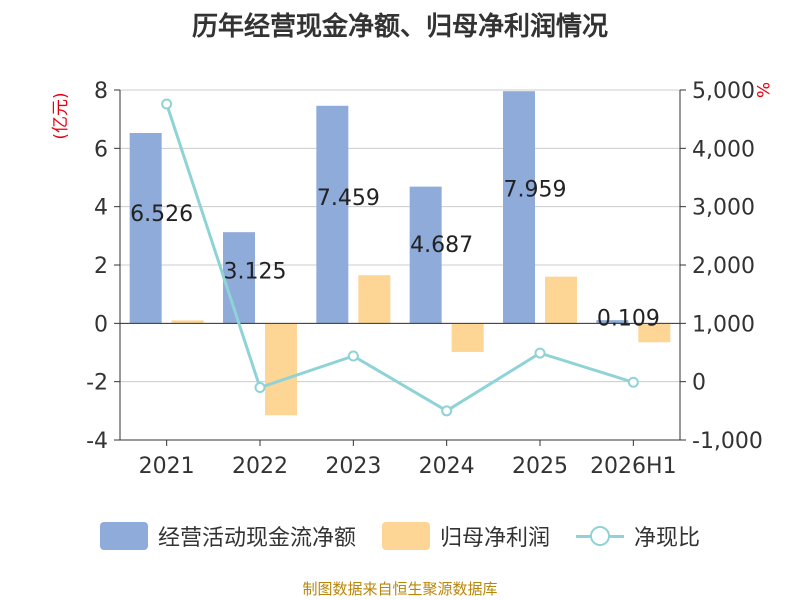 The width and height of the screenshot is (800, 600). Describe the element at coordinates (97, 441) in the screenshot. I see `left-tick-label: -4` at that location.